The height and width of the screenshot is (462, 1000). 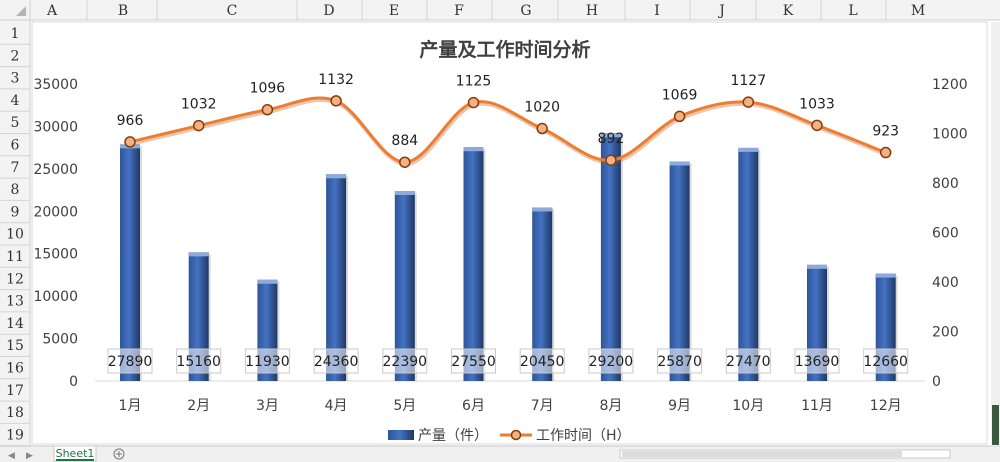 I want to click on y-left-tick-label: 20000, so click(x=55, y=212).